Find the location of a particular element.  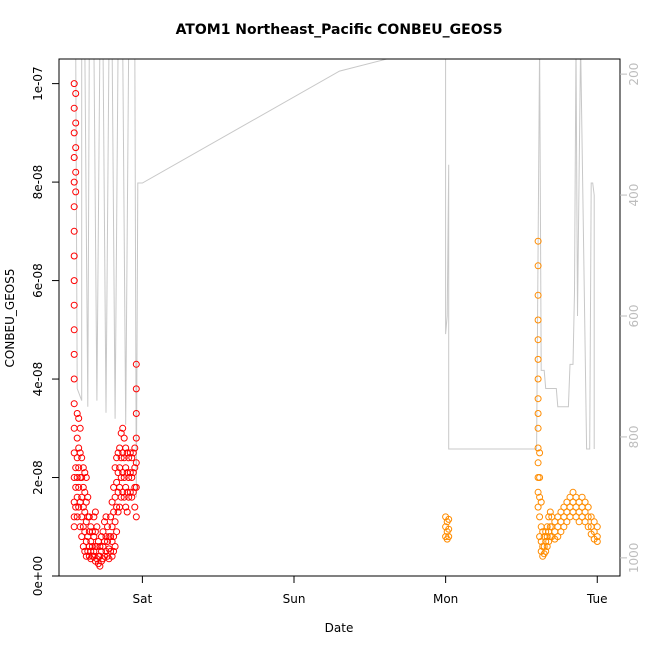

y-tick-label: 0e+00 is located at coordinates (38, 576).